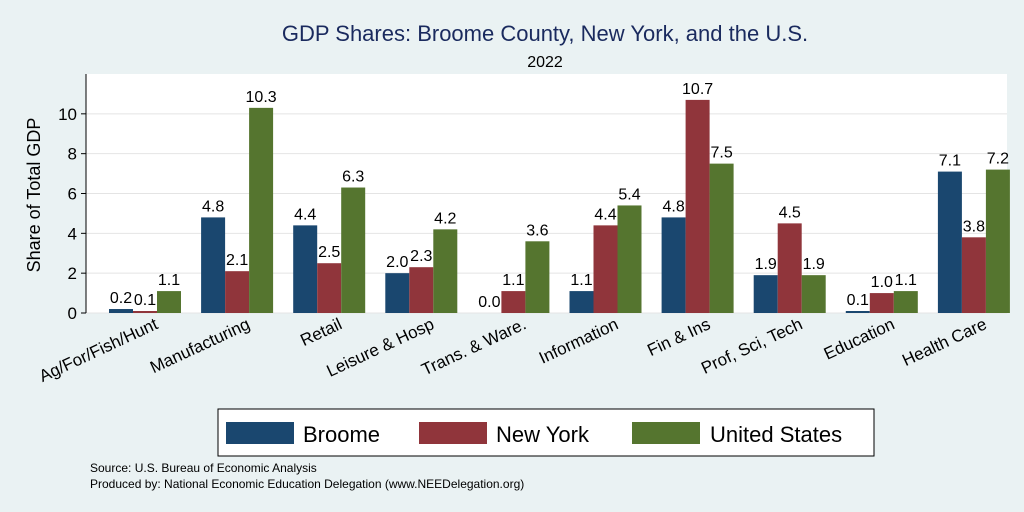  I want to click on bar-value-label: 10.7, so click(697, 89).